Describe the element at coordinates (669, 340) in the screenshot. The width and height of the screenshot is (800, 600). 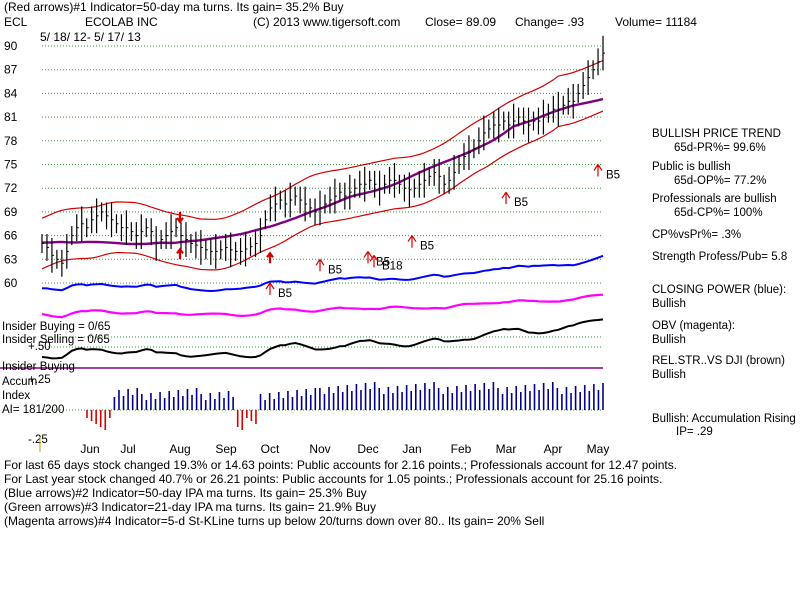
I see `obv-value: Bullish` at that location.